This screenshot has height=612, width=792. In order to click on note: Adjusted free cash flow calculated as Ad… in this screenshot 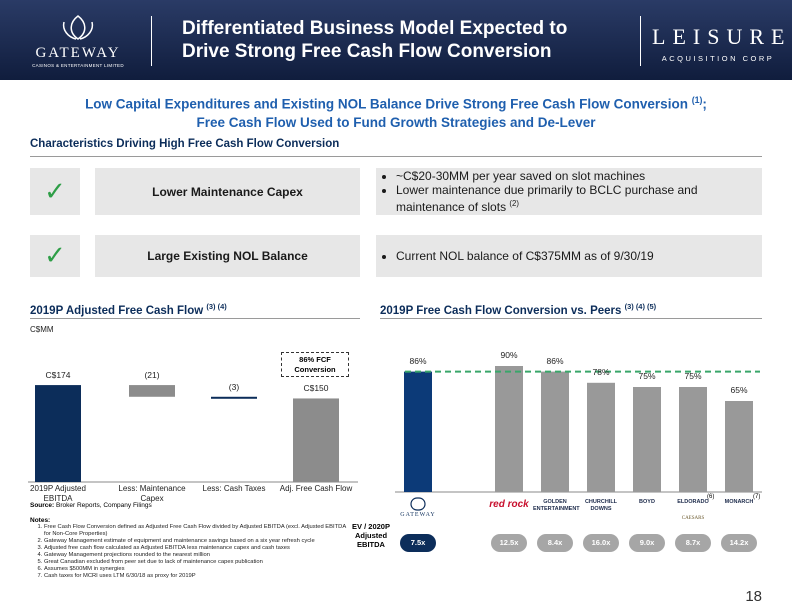, I will do `click(197, 548)`.